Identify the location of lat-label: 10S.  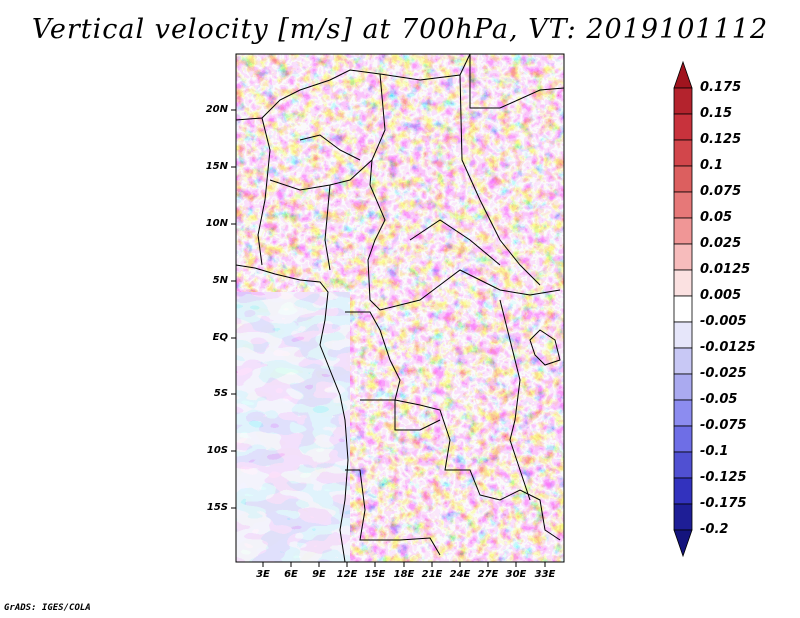
(217, 450).